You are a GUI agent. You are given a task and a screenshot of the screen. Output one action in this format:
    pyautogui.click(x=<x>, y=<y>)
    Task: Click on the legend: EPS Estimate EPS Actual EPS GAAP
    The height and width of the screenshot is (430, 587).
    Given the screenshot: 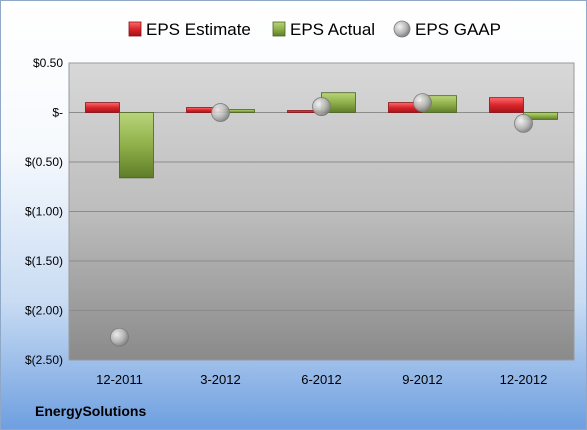 What is the action you would take?
    pyautogui.click(x=314, y=29)
    